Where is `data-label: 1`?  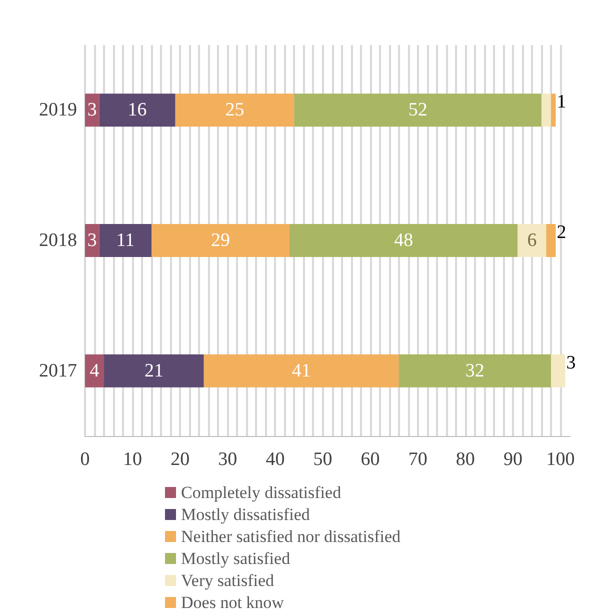
data-label: 1 is located at coordinates (561, 102).